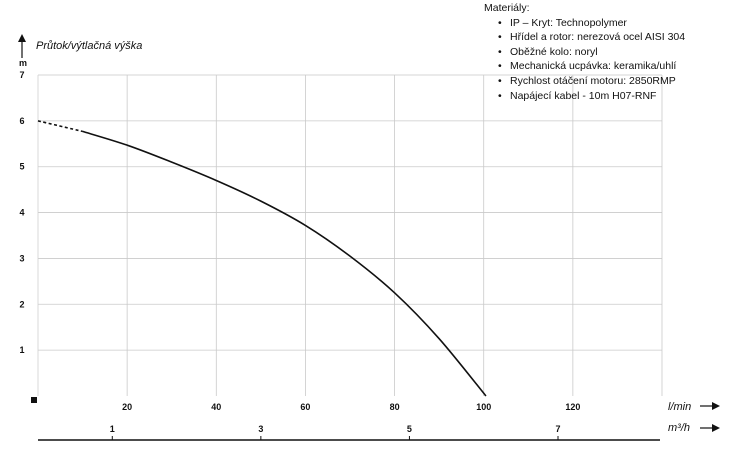 The height and width of the screenshot is (450, 750). Describe the element at coordinates (21, 258) in the screenshot. I see `y-tick-label: 3` at that location.